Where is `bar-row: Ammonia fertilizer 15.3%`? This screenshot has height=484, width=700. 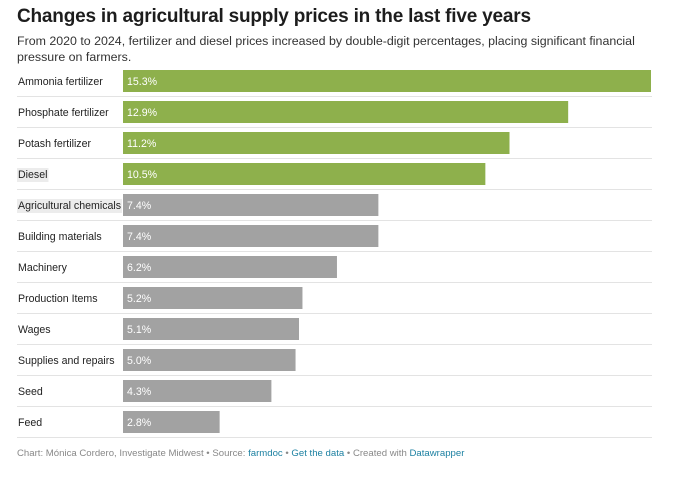
bar-row: Ammonia fertilizer 15.3% is located at coordinates (334, 83).